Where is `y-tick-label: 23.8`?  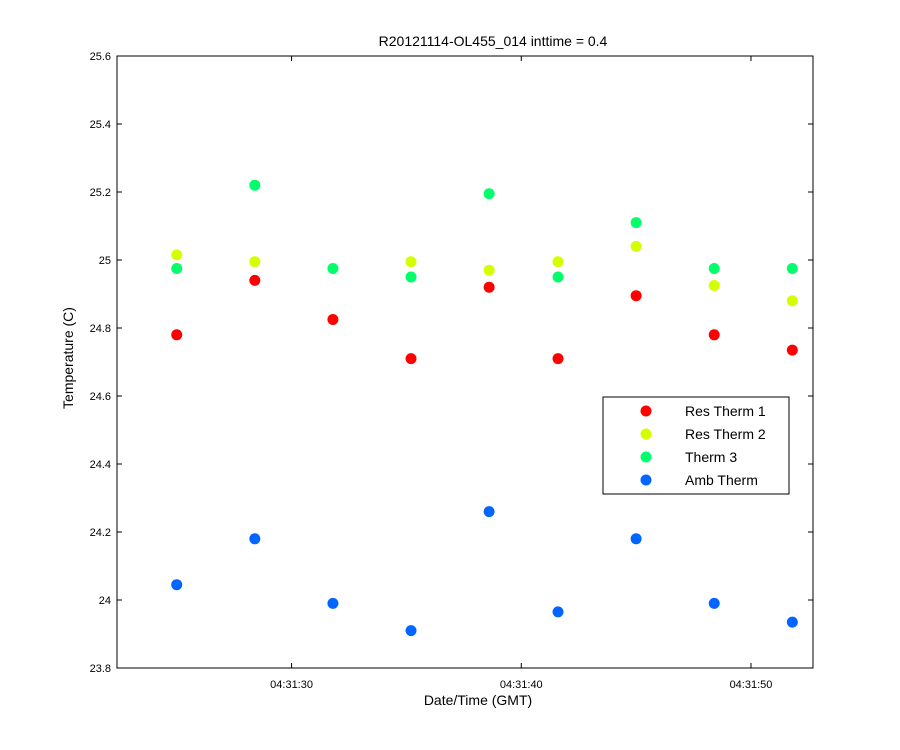 y-tick-label: 23.8 is located at coordinates (100, 669).